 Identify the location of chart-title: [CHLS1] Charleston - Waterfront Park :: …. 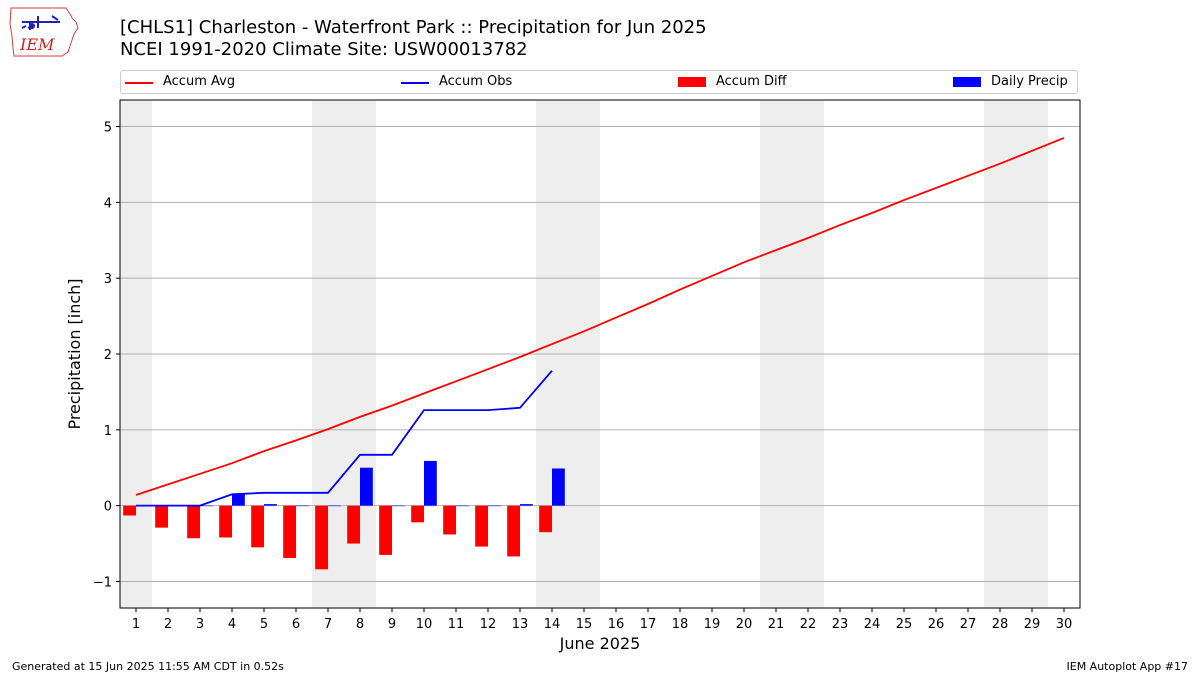
(413, 27).